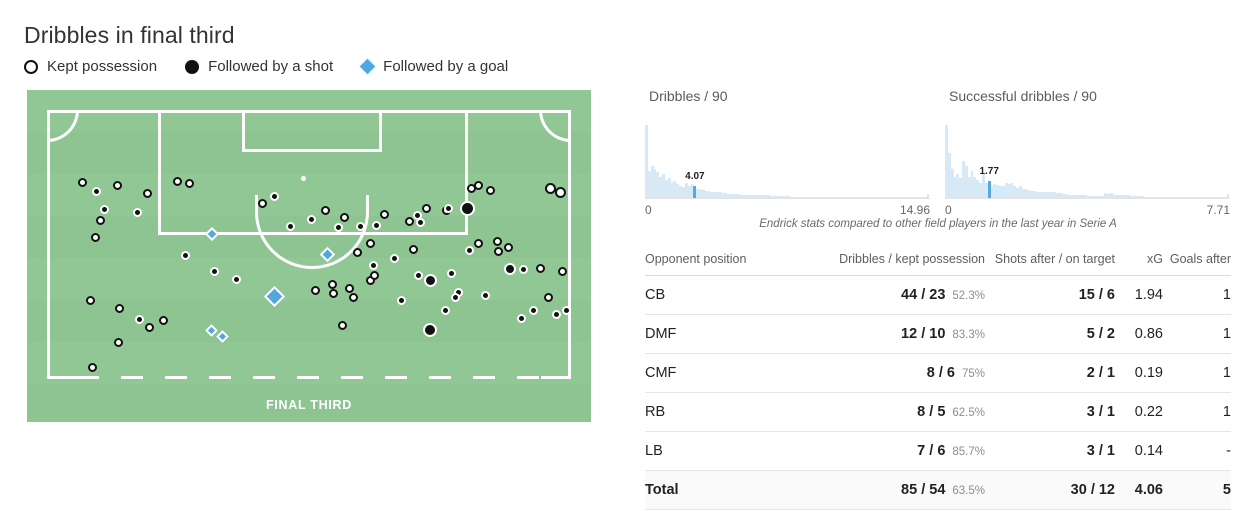 The image size is (1254, 532). I want to click on cell-xg: 0.86, so click(1139, 334).